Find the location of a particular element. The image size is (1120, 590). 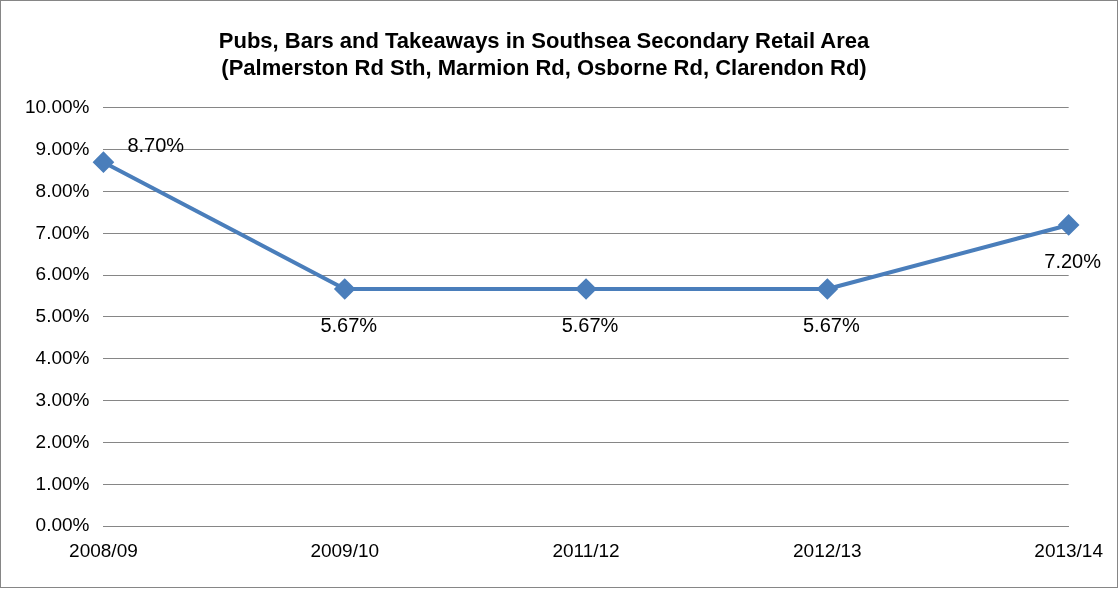

data-label: 7.20% is located at coordinates (1073, 261).